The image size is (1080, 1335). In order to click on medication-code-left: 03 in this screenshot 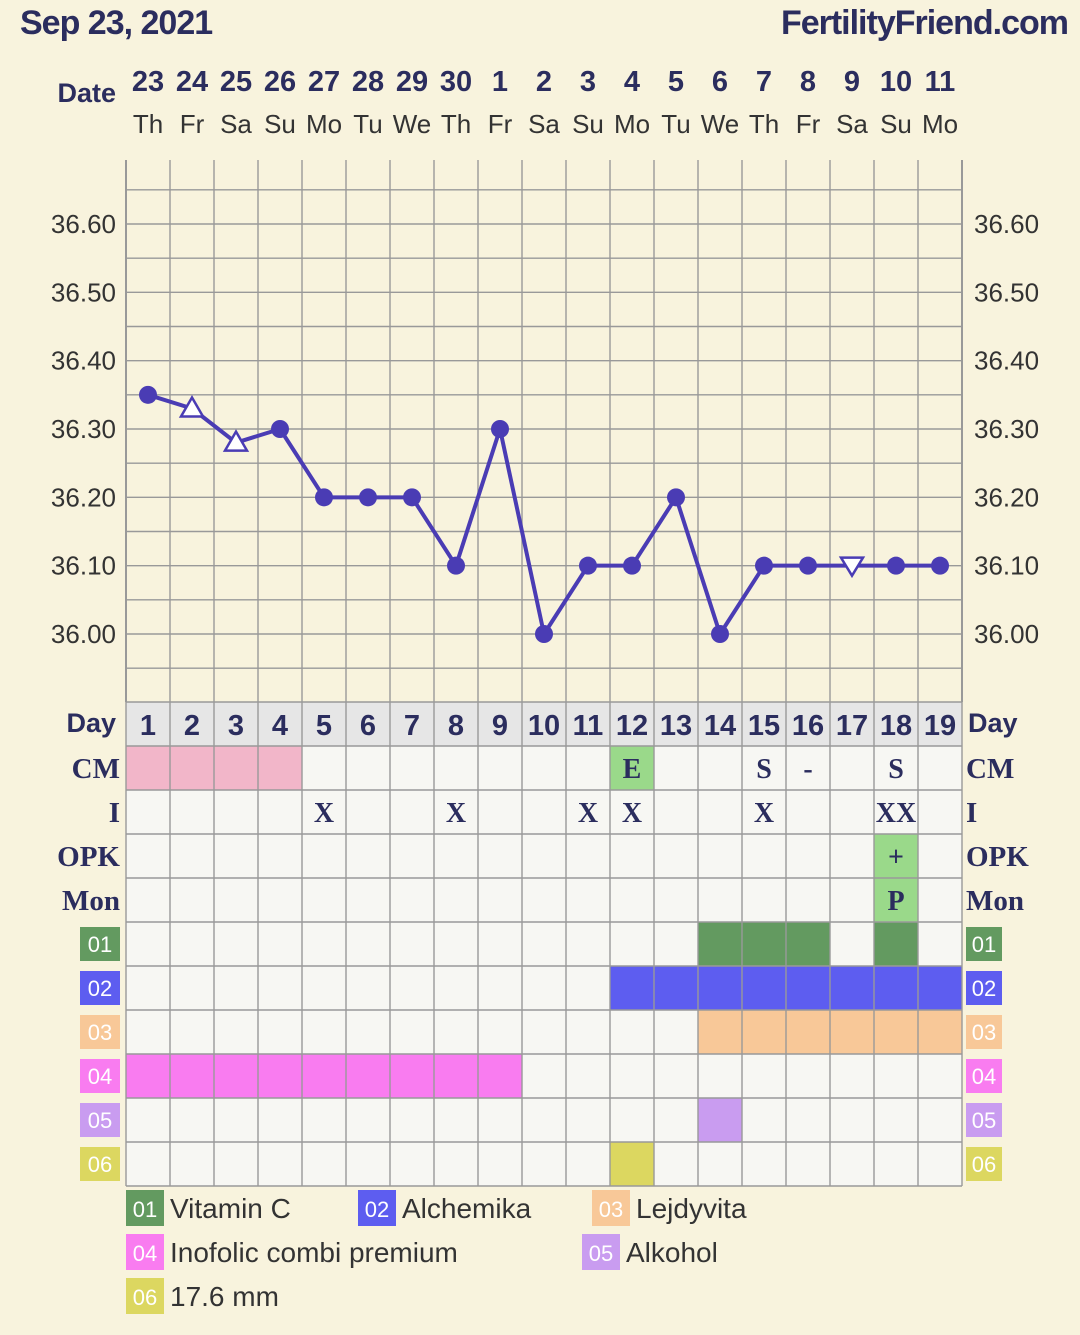, I will do `click(100, 1032)`.